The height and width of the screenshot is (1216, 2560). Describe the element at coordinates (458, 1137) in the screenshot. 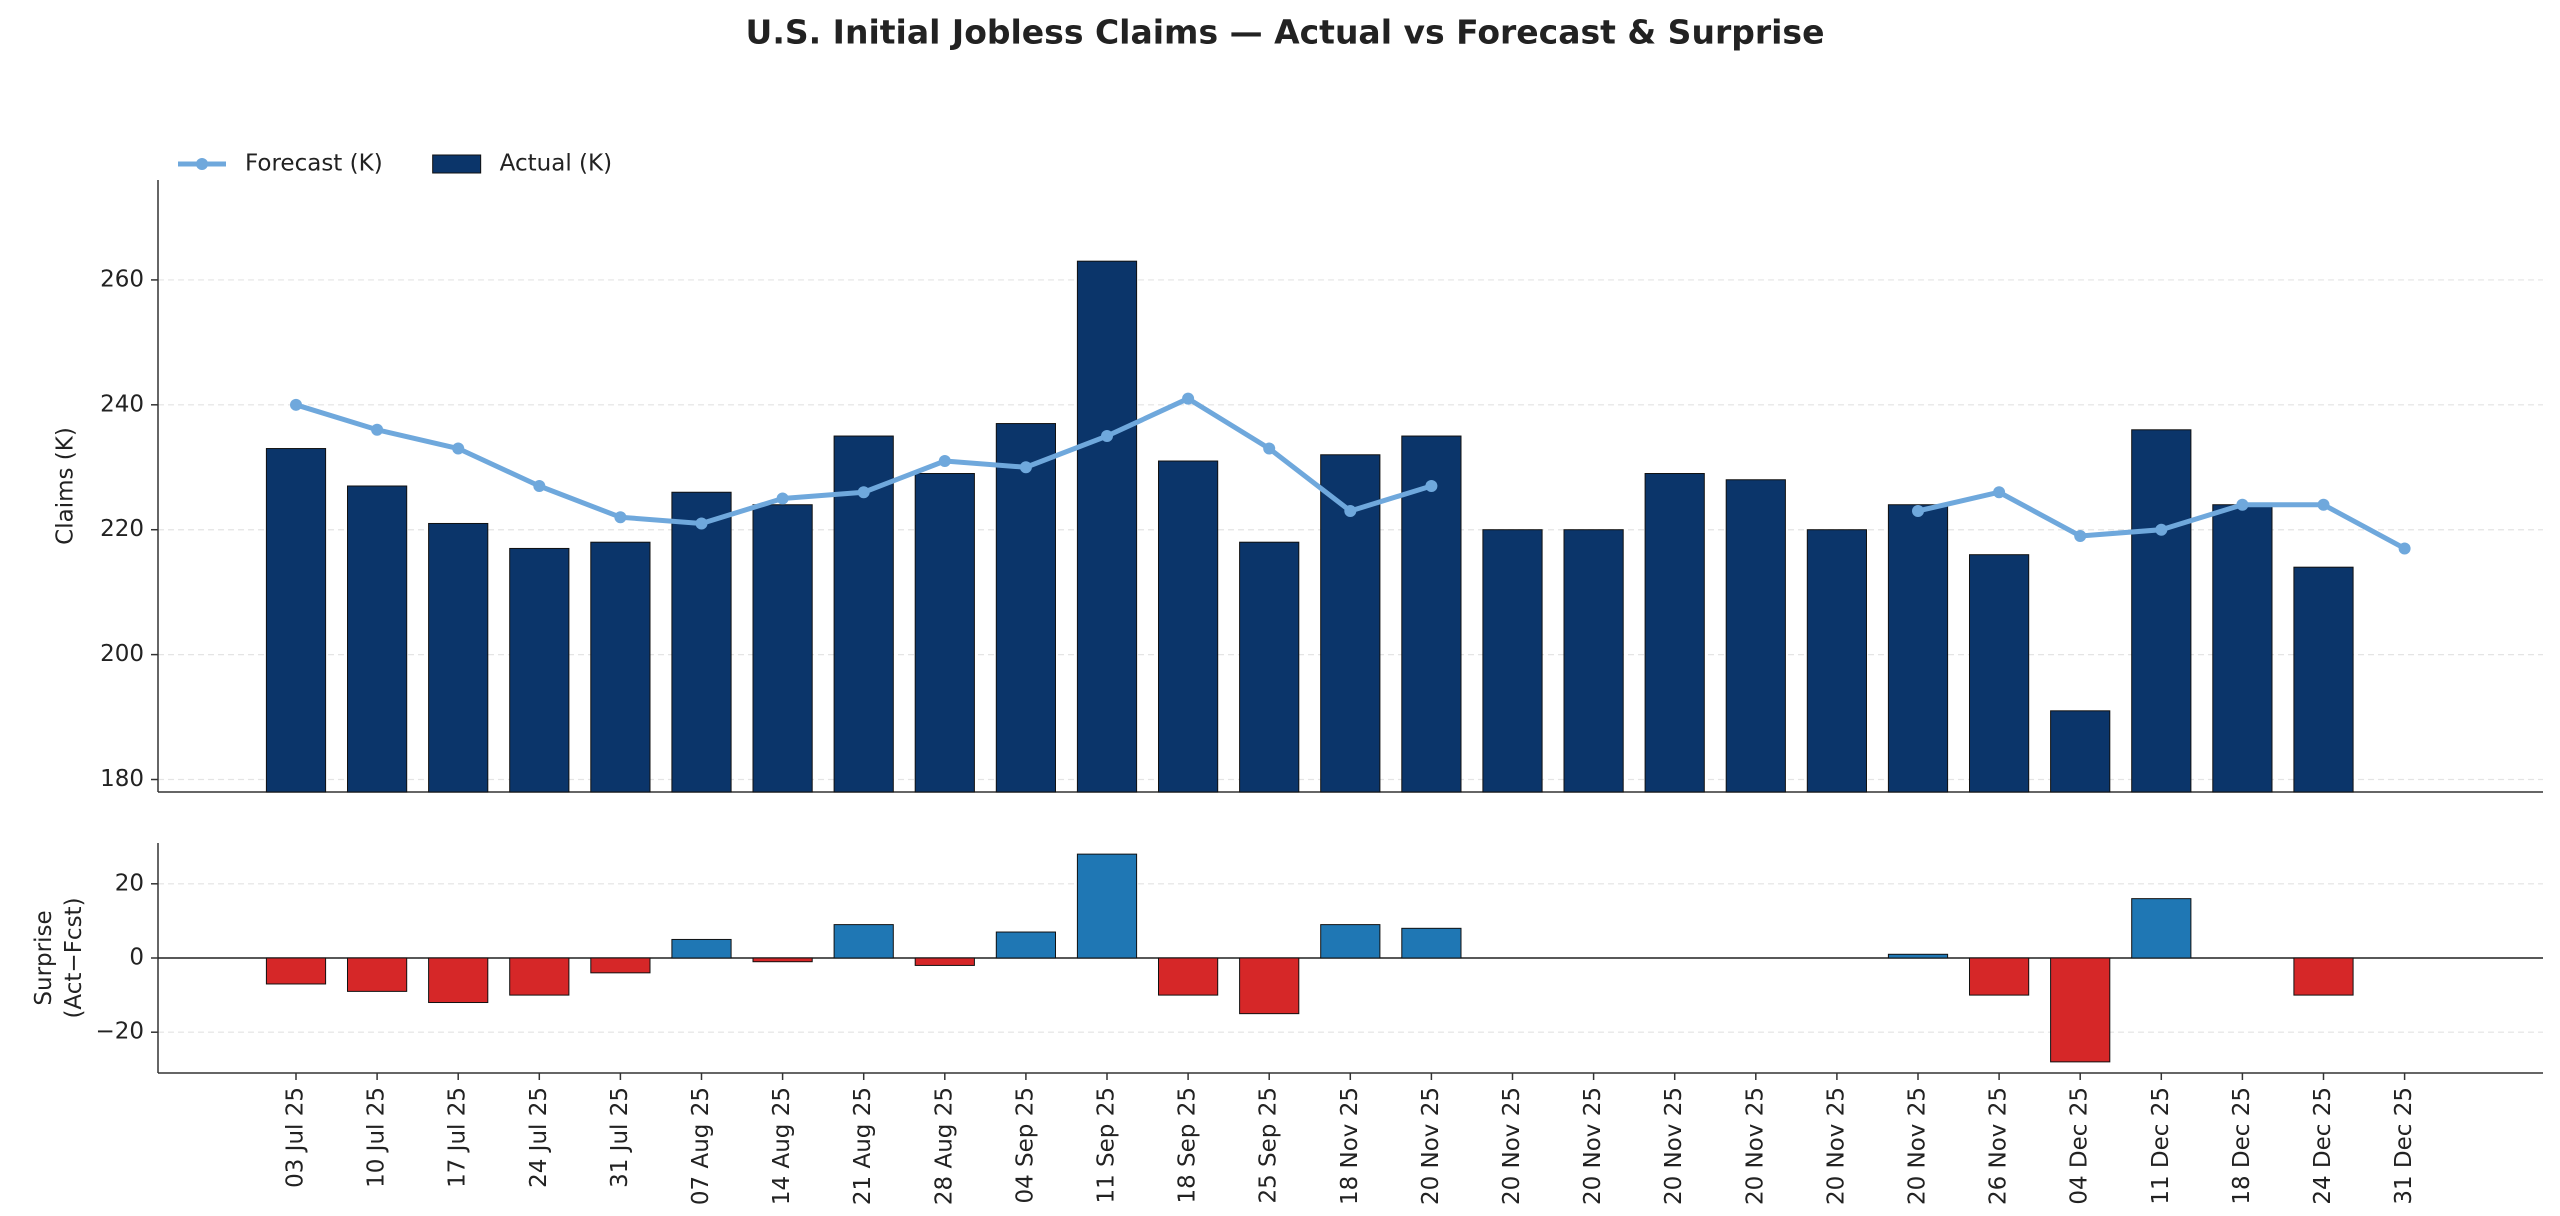

I see `x-tick-label: 17 Jul 25` at that location.